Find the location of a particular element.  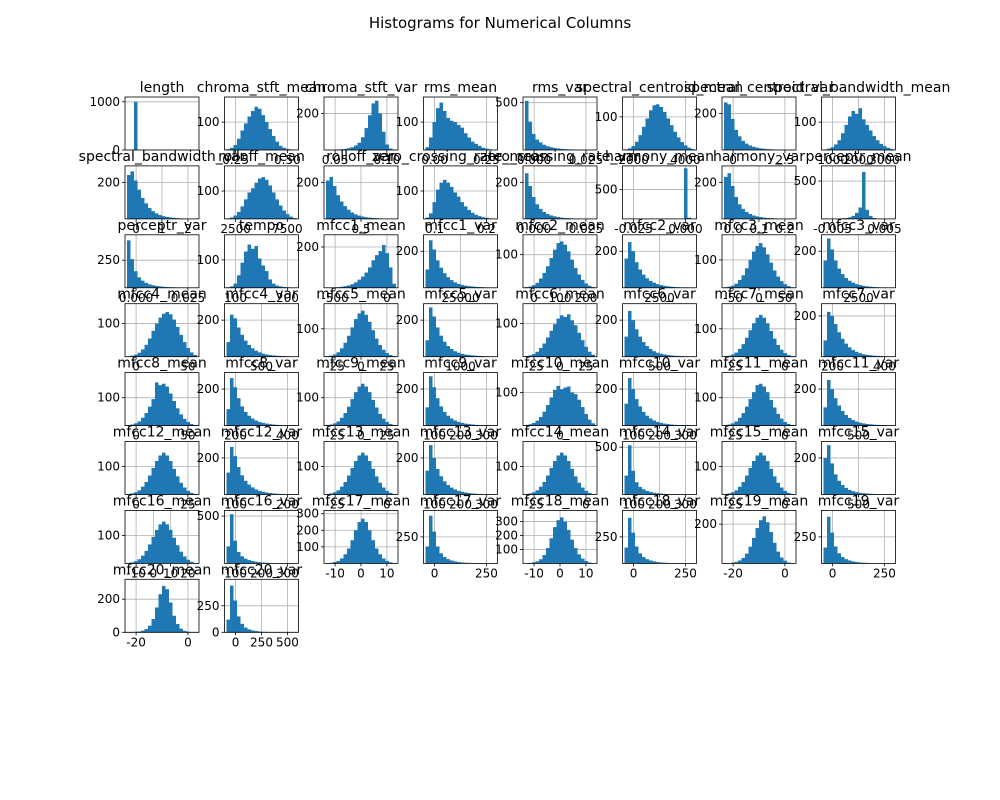

histogram-panel: 100 100 200 tempo is located at coordinates (248, 261).